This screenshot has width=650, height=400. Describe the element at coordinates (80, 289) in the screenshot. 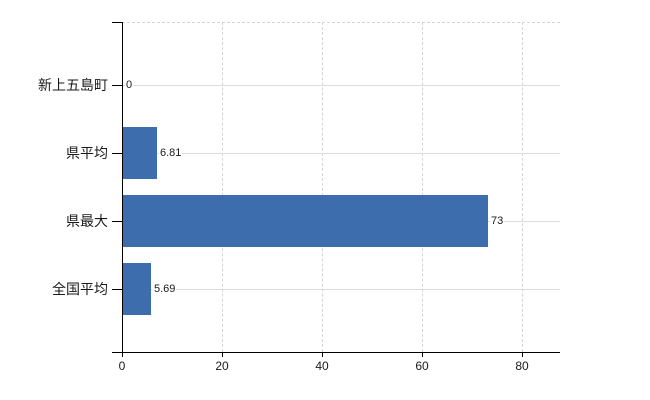

I see `category-label: 全国平均` at that location.